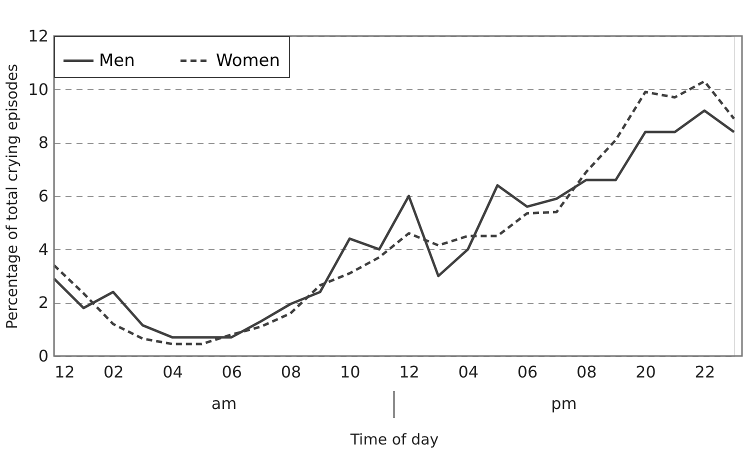 The height and width of the screenshot is (449, 751). What do you see at coordinates (38, 36) in the screenshot?
I see `y-tick-label: 12` at bounding box center [38, 36].